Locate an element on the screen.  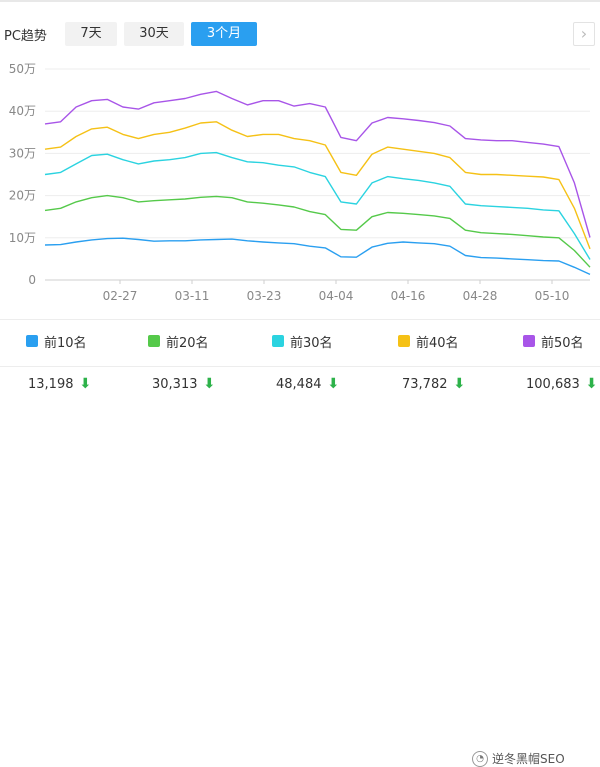
tab-7-days: 7天 is located at coordinates (91, 34).